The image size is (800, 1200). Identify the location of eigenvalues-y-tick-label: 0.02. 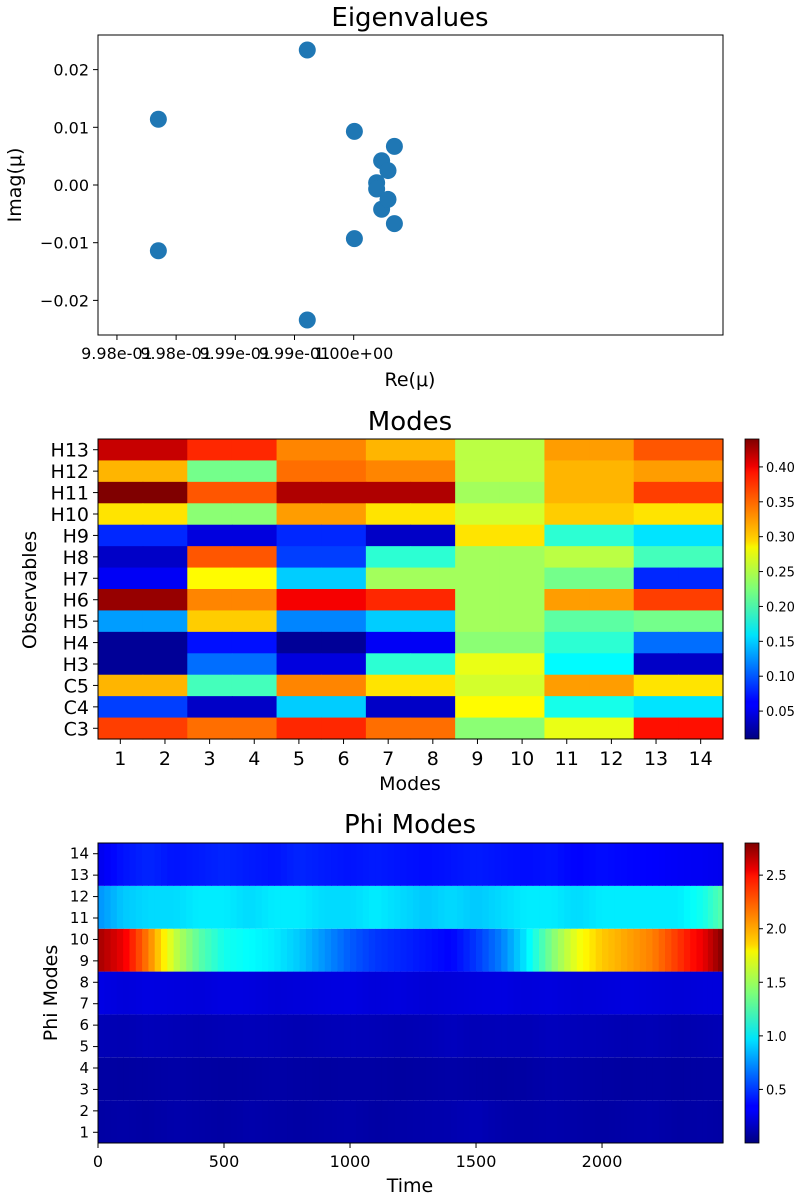
(71, 70).